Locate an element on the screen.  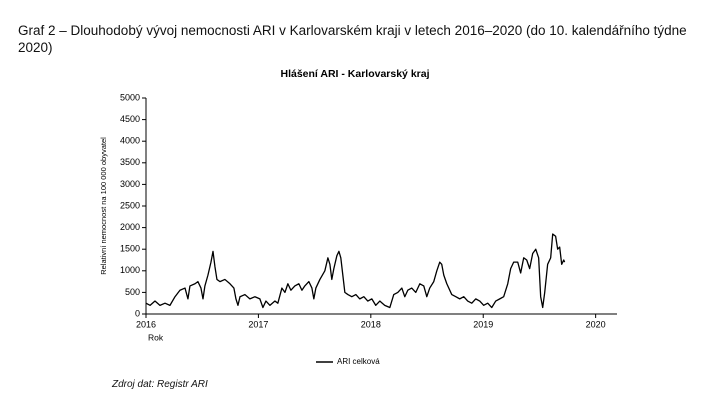
y-tick-label: 500 is located at coordinates (132, 292).